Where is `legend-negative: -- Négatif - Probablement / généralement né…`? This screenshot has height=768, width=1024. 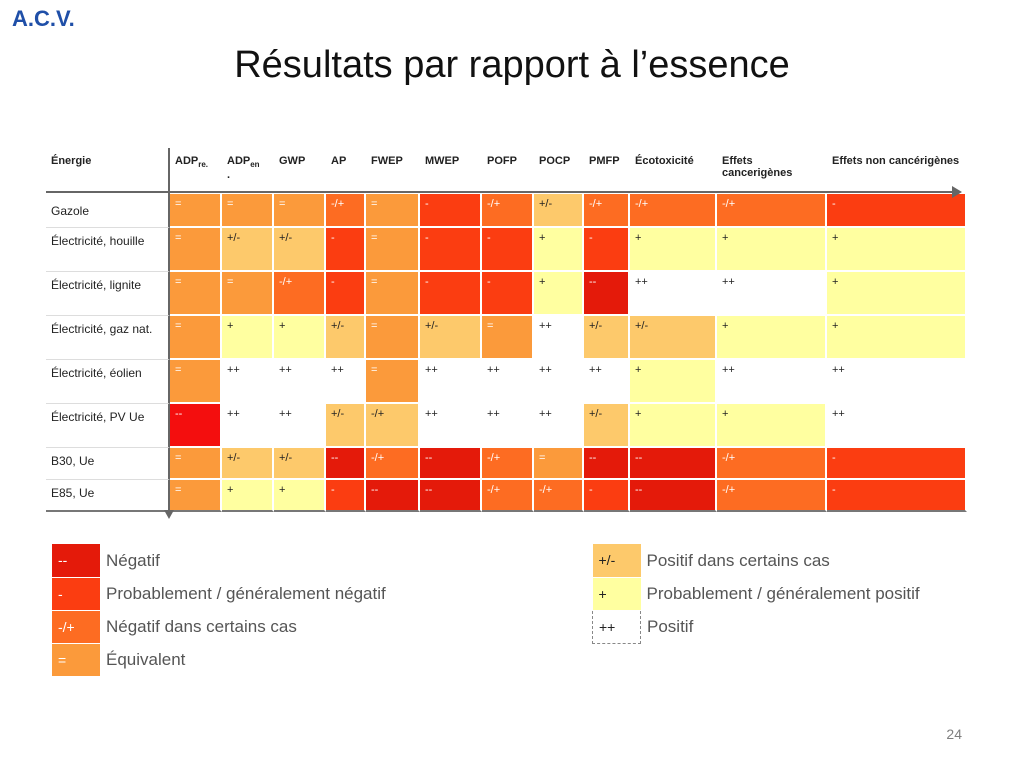
legend-negative: -- Négatif - Probablement / généralement né… is located at coordinates (222, 610).